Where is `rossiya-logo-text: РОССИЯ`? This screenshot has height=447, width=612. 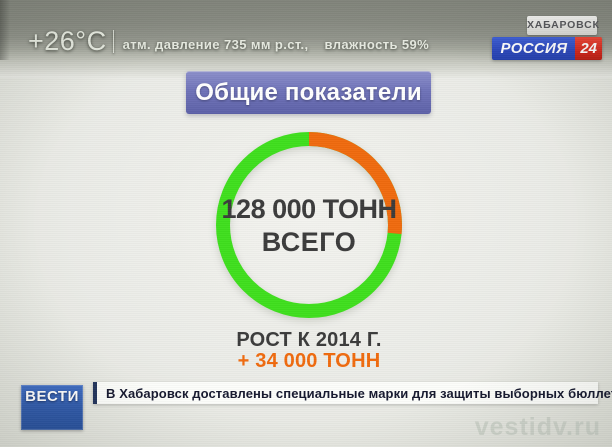
rossiya-logo-text: РОССИЯ is located at coordinates (534, 48).